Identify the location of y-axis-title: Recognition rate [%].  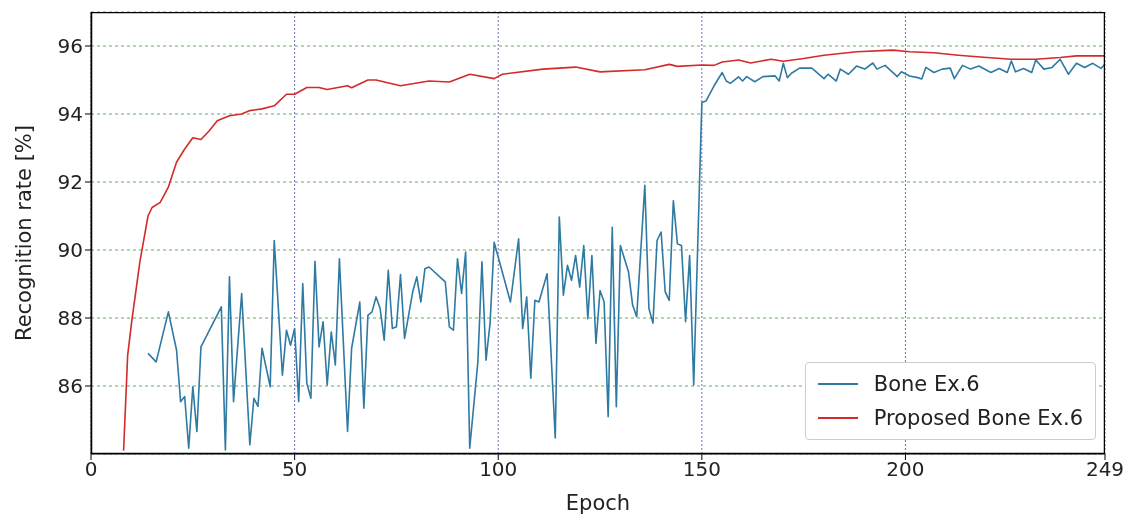
(24, 233).